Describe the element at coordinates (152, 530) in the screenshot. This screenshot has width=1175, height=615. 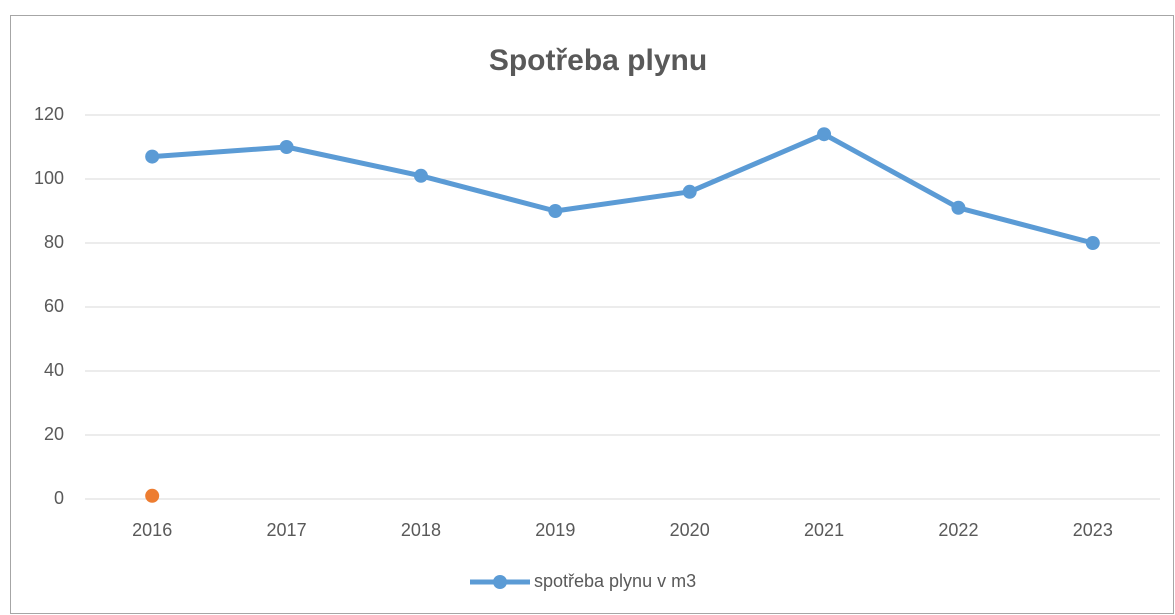
I see `x-tick-label: 2016` at that location.